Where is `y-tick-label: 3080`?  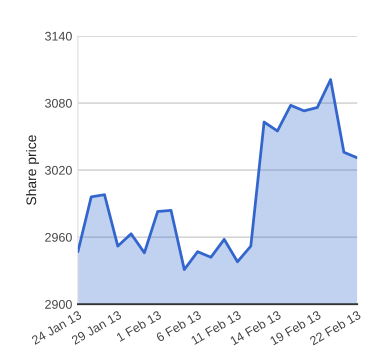
y-tick-label: 3080 is located at coordinates (58, 103).